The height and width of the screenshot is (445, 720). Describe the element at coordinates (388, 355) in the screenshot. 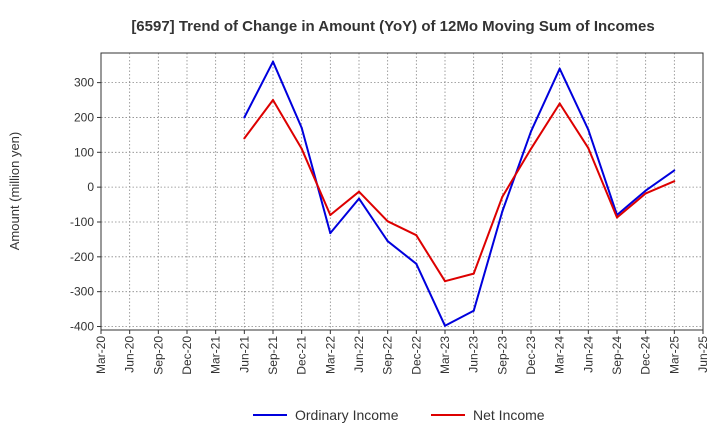

I see `x-tick-label: Sep-22` at that location.